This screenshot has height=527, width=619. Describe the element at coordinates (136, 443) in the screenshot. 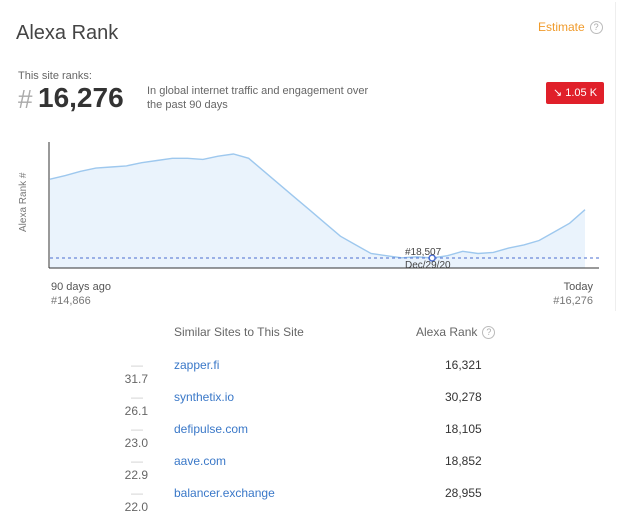

I see `score-value: 23.0` at that location.